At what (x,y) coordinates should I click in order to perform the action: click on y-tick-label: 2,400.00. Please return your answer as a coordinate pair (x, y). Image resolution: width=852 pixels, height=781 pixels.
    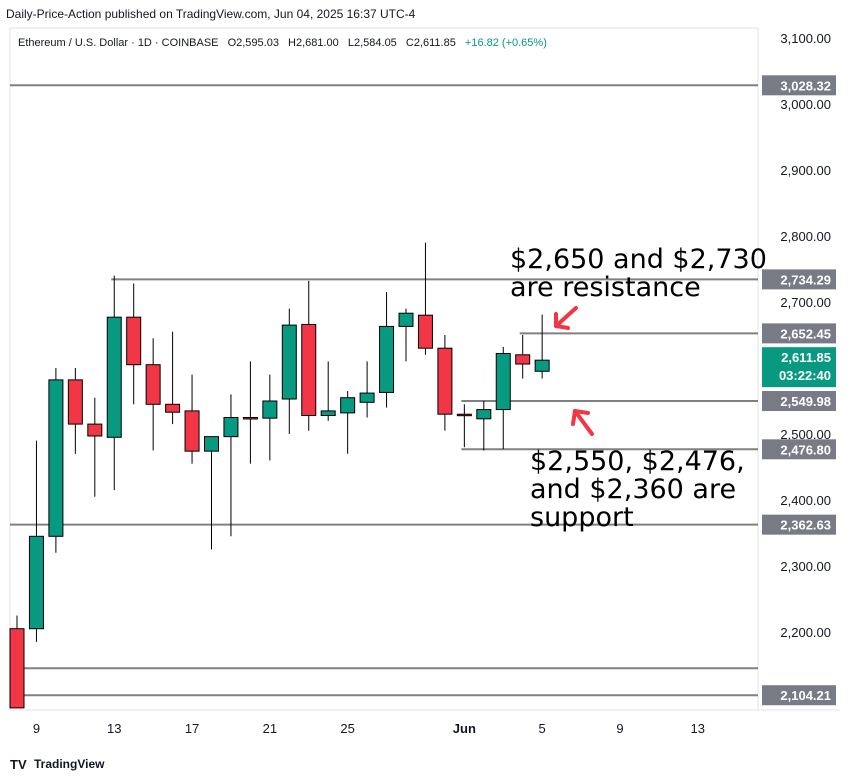
    Looking at the image, I should click on (805, 500).